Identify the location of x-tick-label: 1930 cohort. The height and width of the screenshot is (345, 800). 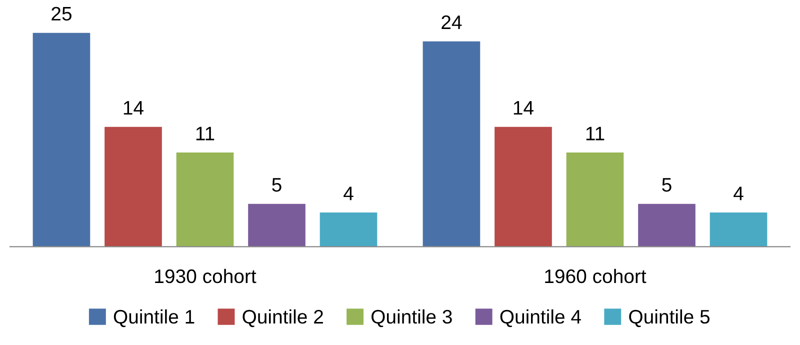
(205, 276).